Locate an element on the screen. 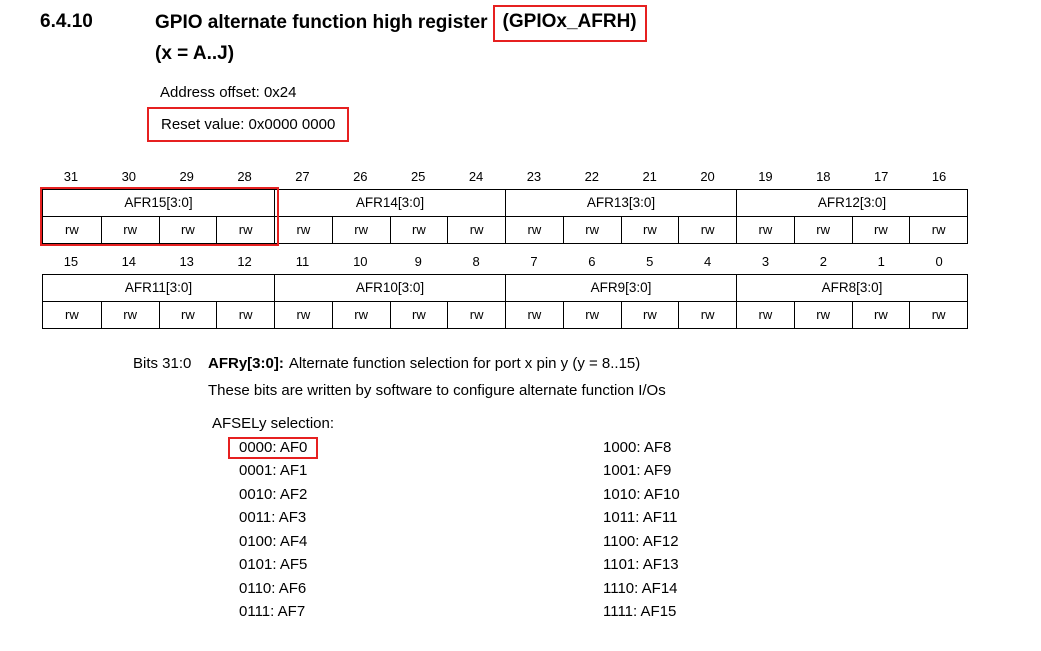 This screenshot has height=651, width=1041. bit-number: 30 is located at coordinates (129, 176).